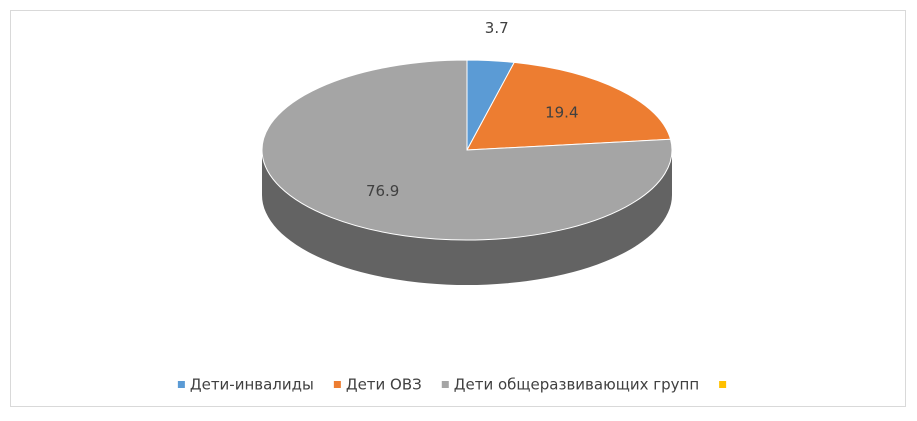 This screenshot has height=421, width=917. I want to click on slice-side, so click(467, 217).